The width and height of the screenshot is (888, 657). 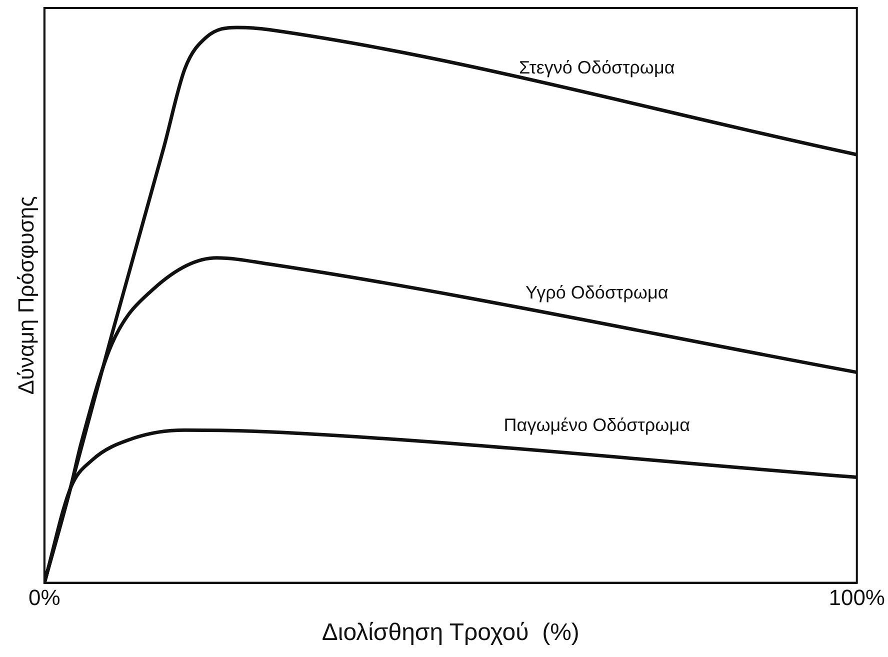 I want to click on x-tick-label: 100%, so click(x=857, y=597).